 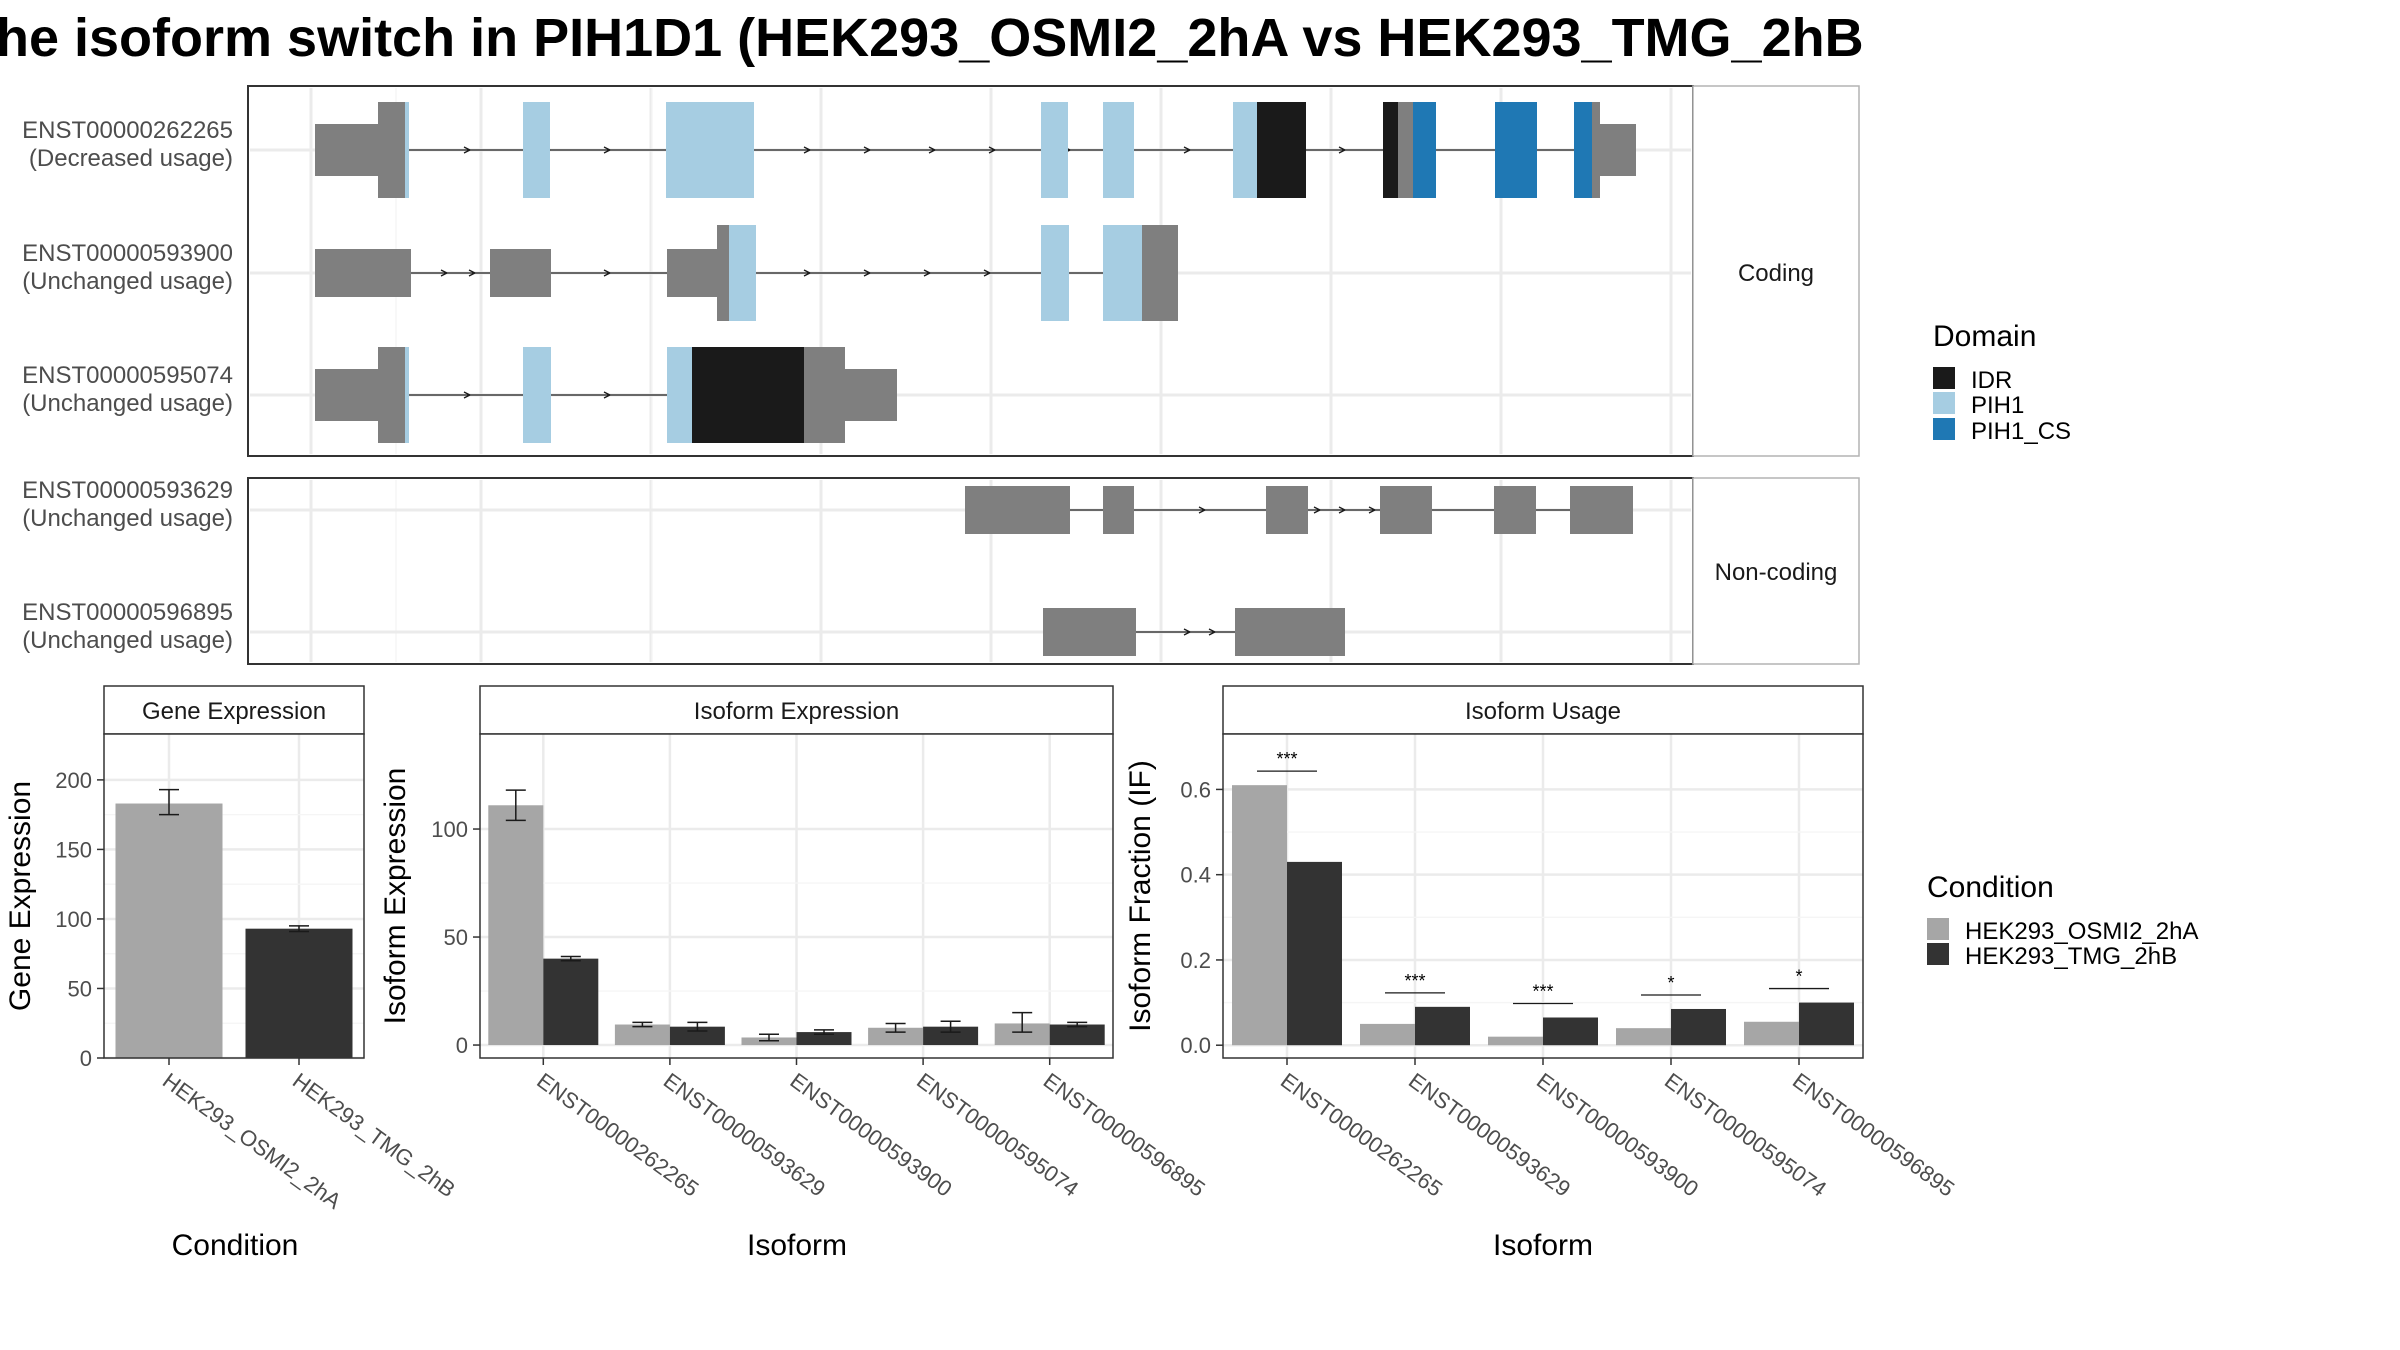 What do you see at coordinates (127, 375) in the screenshot?
I see `transcript-id-label: ENST00000595074` at bounding box center [127, 375].